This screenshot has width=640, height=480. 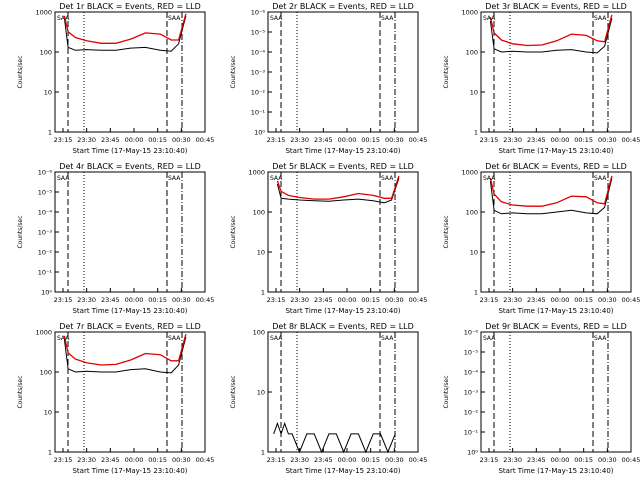 What do you see at coordinates (259, 133) in the screenshot?
I see `y-tick-label: 10⁰` at bounding box center [259, 133].